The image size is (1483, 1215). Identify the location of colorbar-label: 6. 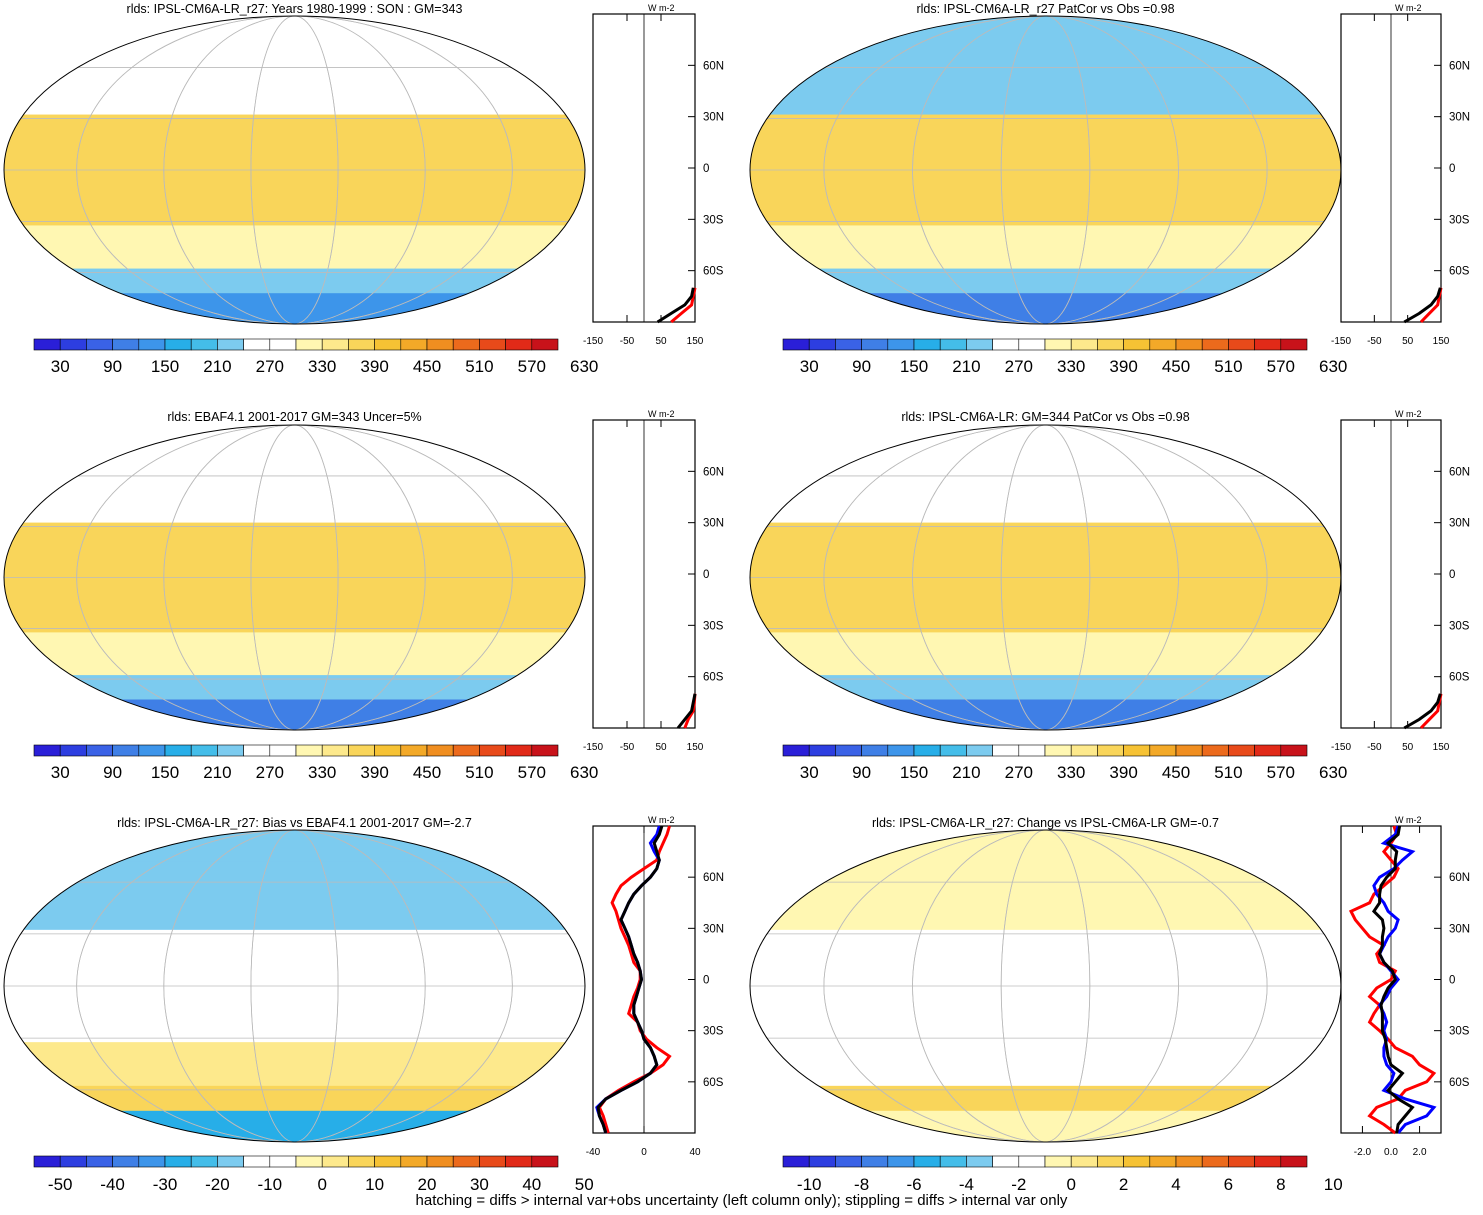
(1228, 1184).